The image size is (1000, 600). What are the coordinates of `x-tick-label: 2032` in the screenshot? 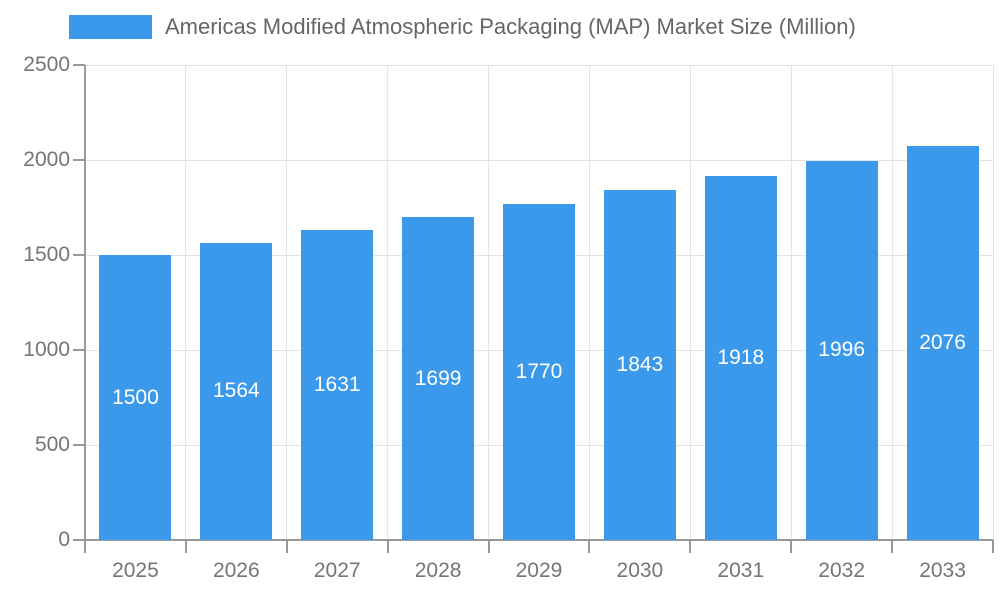 It's located at (842, 570).